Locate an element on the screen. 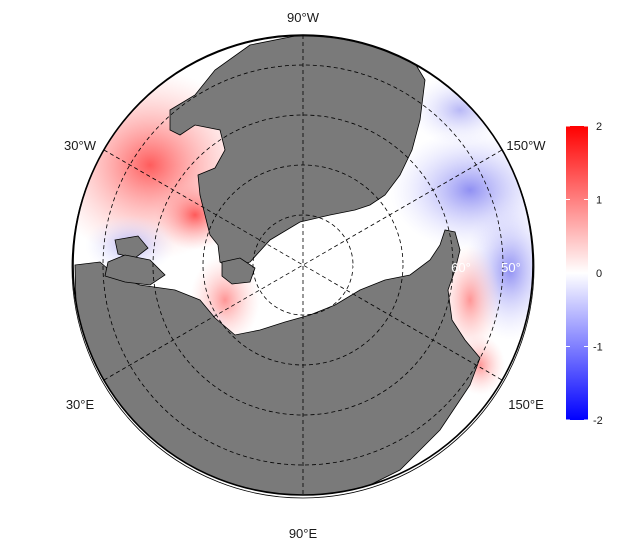 Image resolution: width=625 pixels, height=552 pixels. lon-label-90w: 90°W is located at coordinates (303, 17).